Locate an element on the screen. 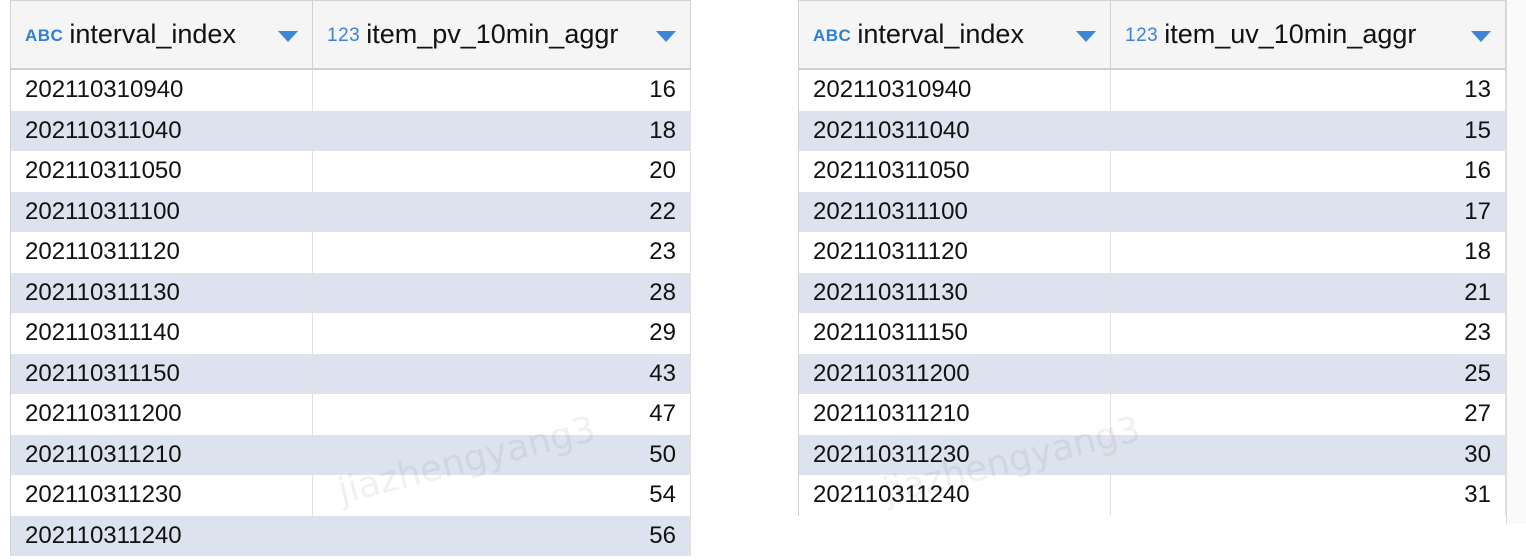 The width and height of the screenshot is (1526, 560). aggregate-value-cell: 29 is located at coordinates (502, 333).